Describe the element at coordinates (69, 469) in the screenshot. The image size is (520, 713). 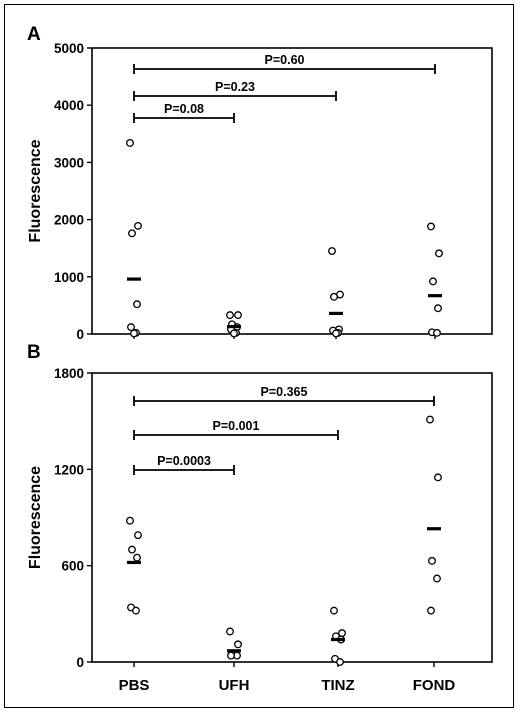
I see `panel-b-y-tick-label: 1200` at that location.